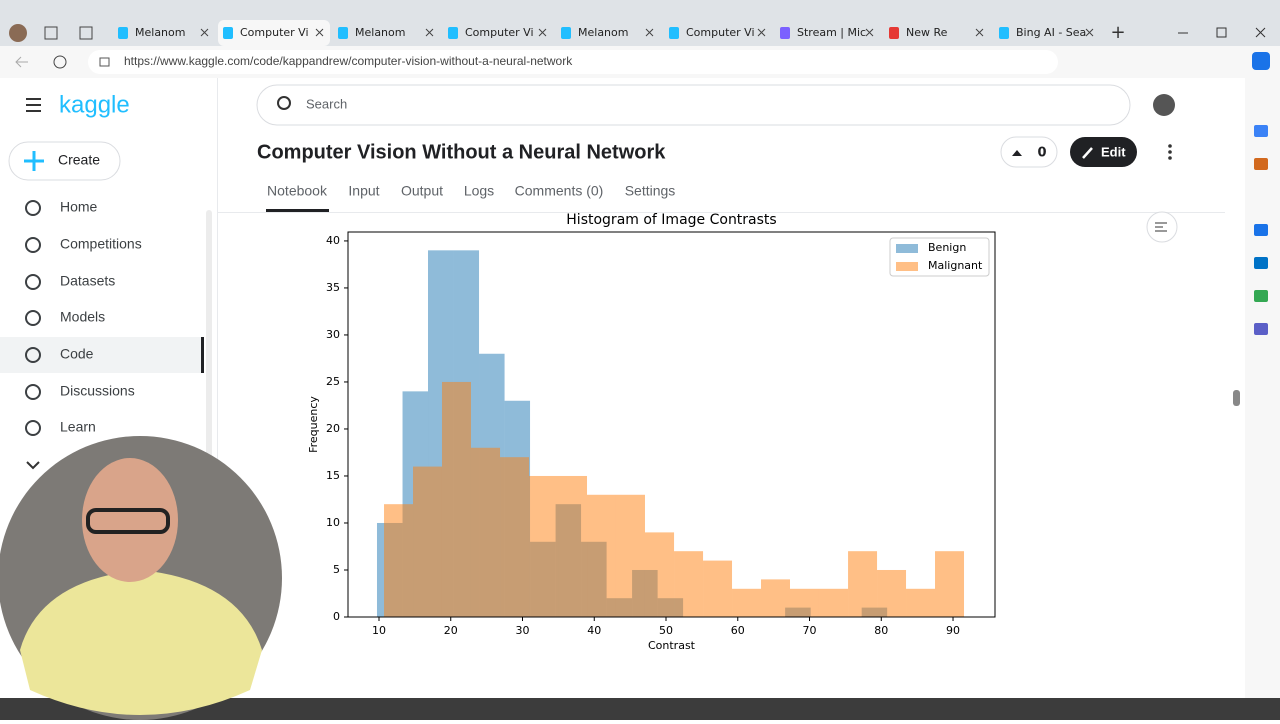 The height and width of the screenshot is (724, 1280). What do you see at coordinates (422, 191) in the screenshot?
I see `notebook-tab: Output` at bounding box center [422, 191].